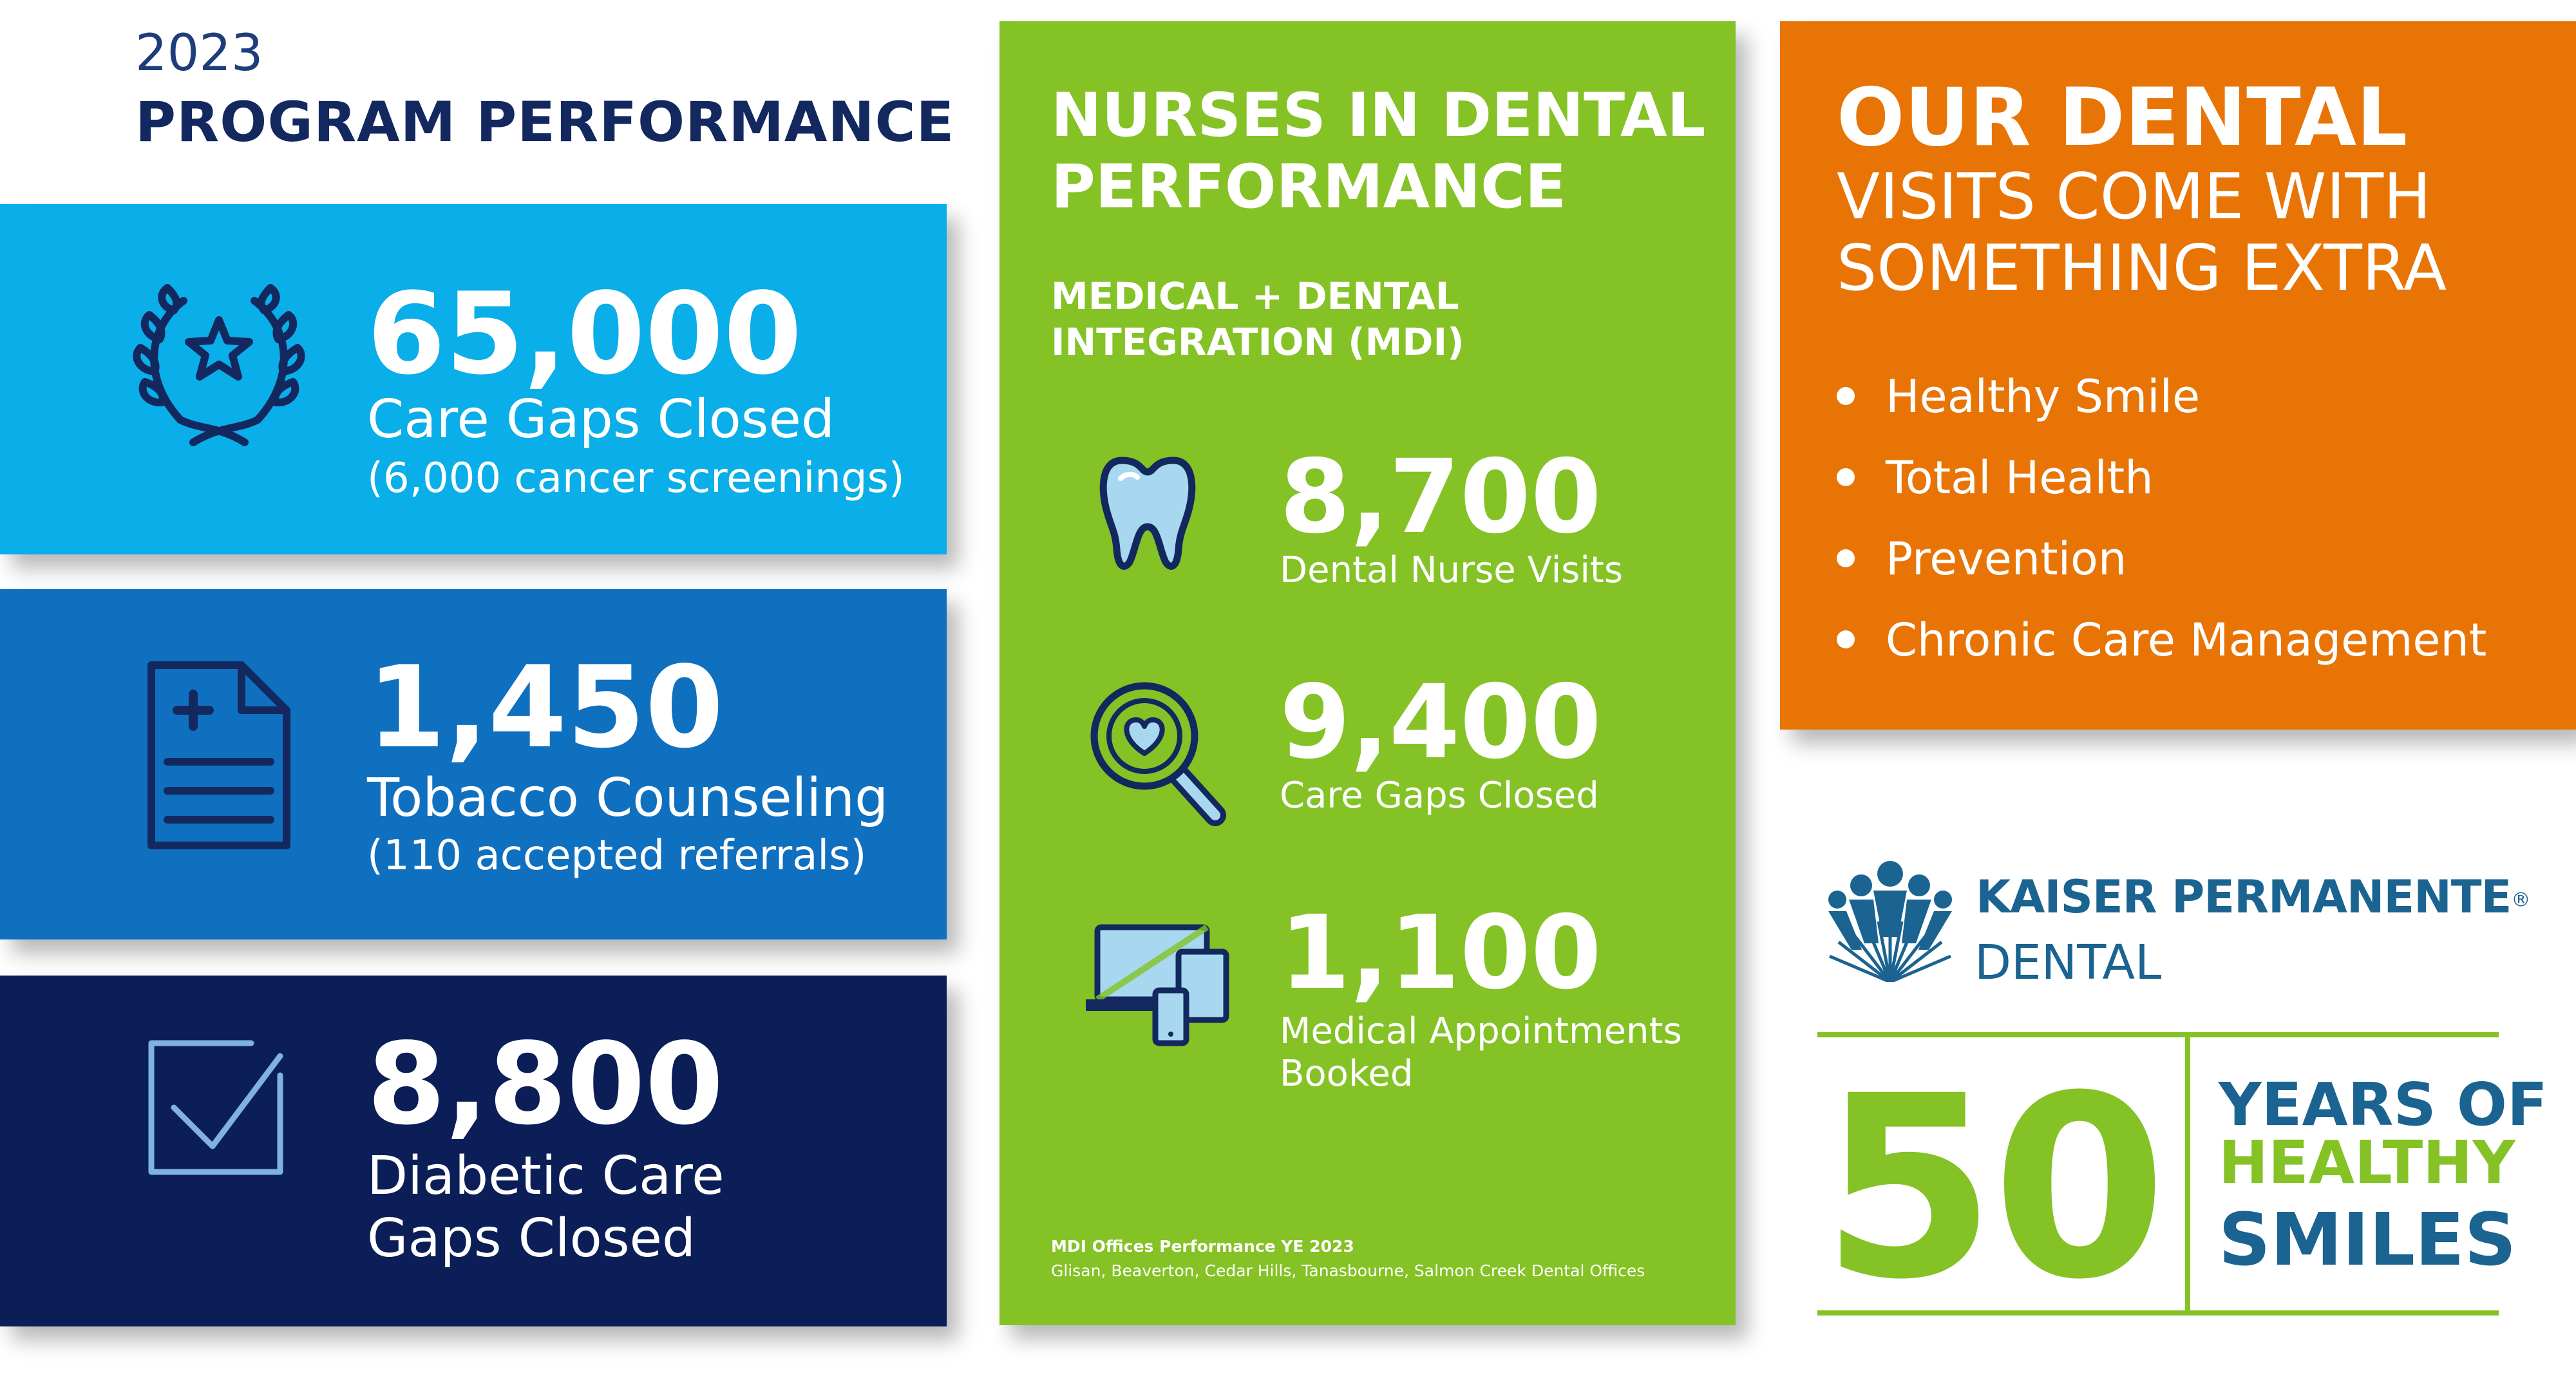  What do you see at coordinates (2068, 962) in the screenshot?
I see `kaiser-division: DENTAL` at bounding box center [2068, 962].